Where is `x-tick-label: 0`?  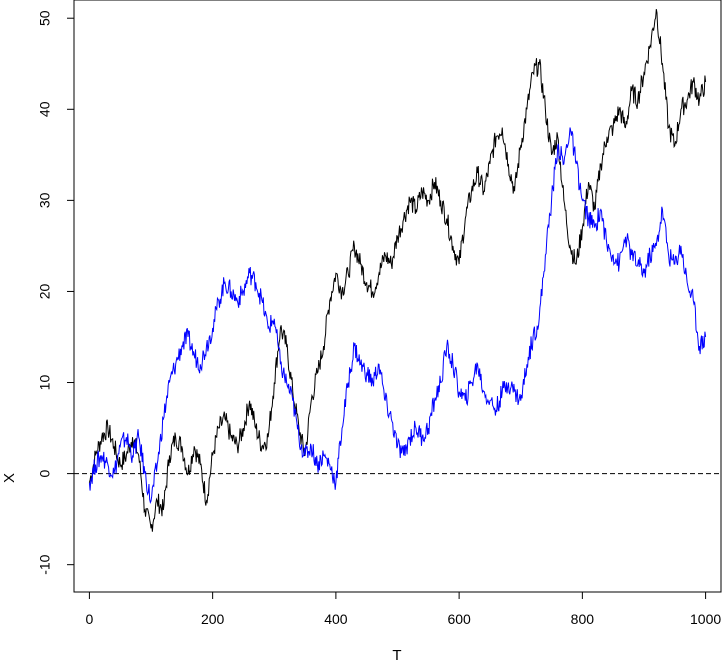
x-tick-label: 0 is located at coordinates (90, 619).